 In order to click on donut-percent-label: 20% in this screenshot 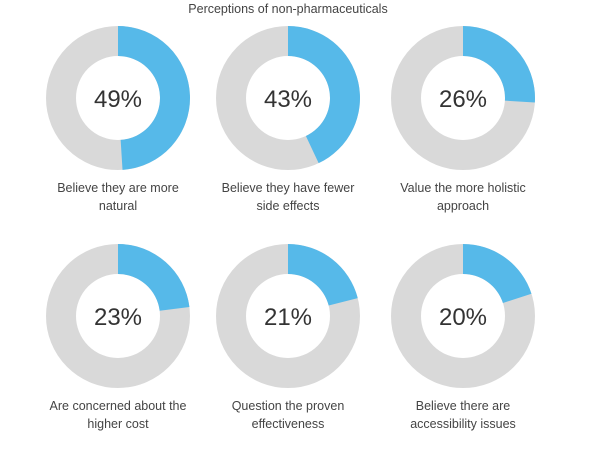, I will do `click(463, 317)`.